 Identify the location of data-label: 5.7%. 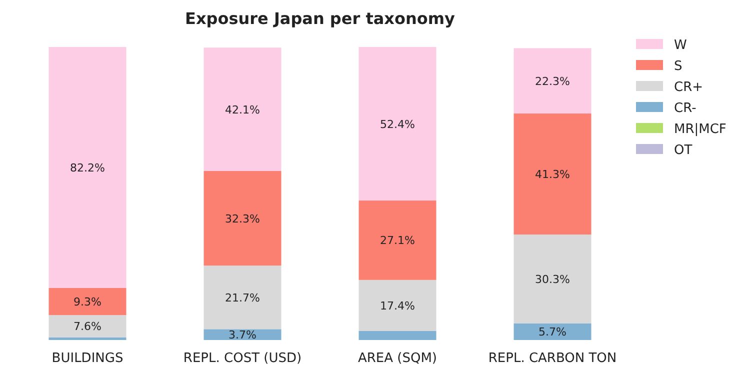
(552, 332).